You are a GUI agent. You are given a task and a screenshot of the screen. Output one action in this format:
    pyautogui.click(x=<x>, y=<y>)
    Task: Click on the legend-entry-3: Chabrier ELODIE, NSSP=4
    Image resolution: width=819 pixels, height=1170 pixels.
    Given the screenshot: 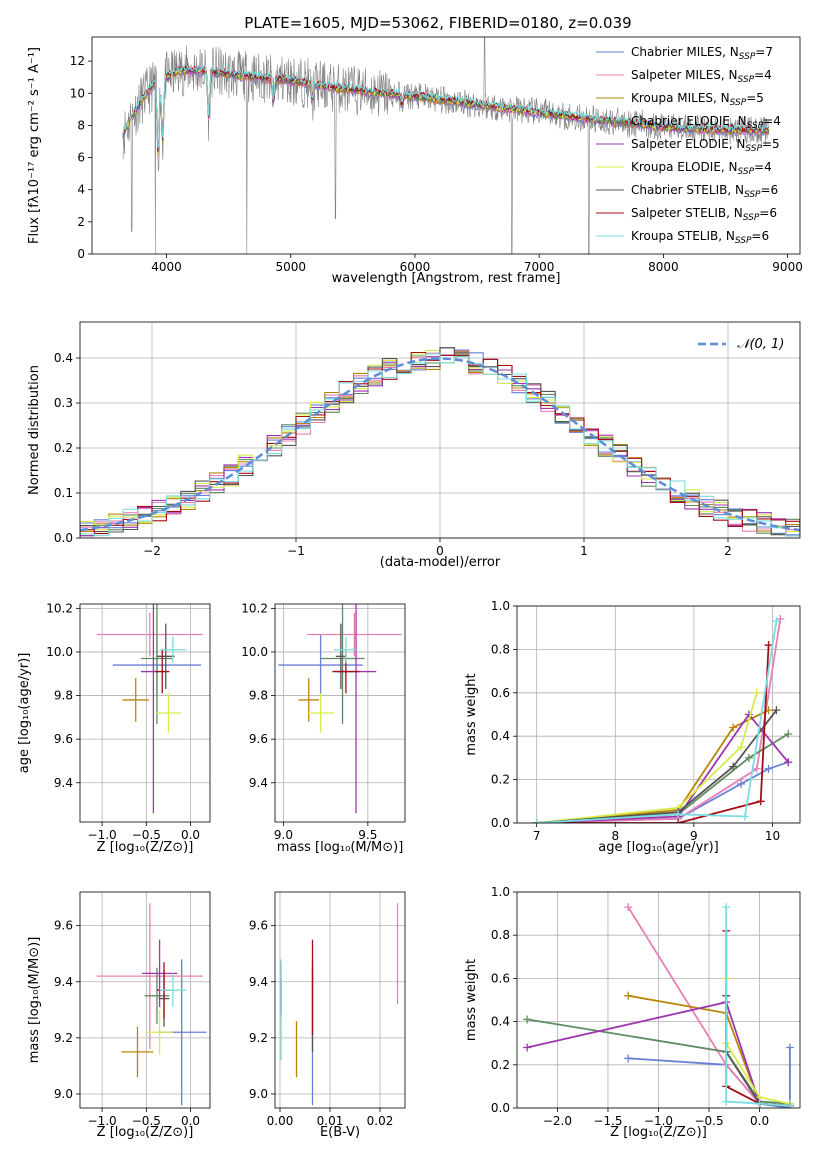 What is the action you would take?
    pyautogui.click(x=706, y=122)
    